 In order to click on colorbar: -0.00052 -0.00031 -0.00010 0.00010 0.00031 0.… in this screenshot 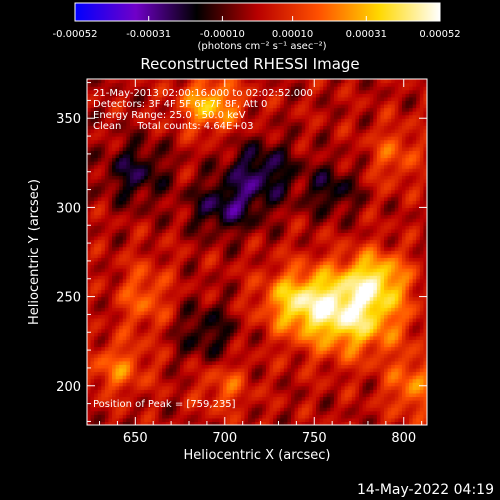, I will do `click(257, 27)`.